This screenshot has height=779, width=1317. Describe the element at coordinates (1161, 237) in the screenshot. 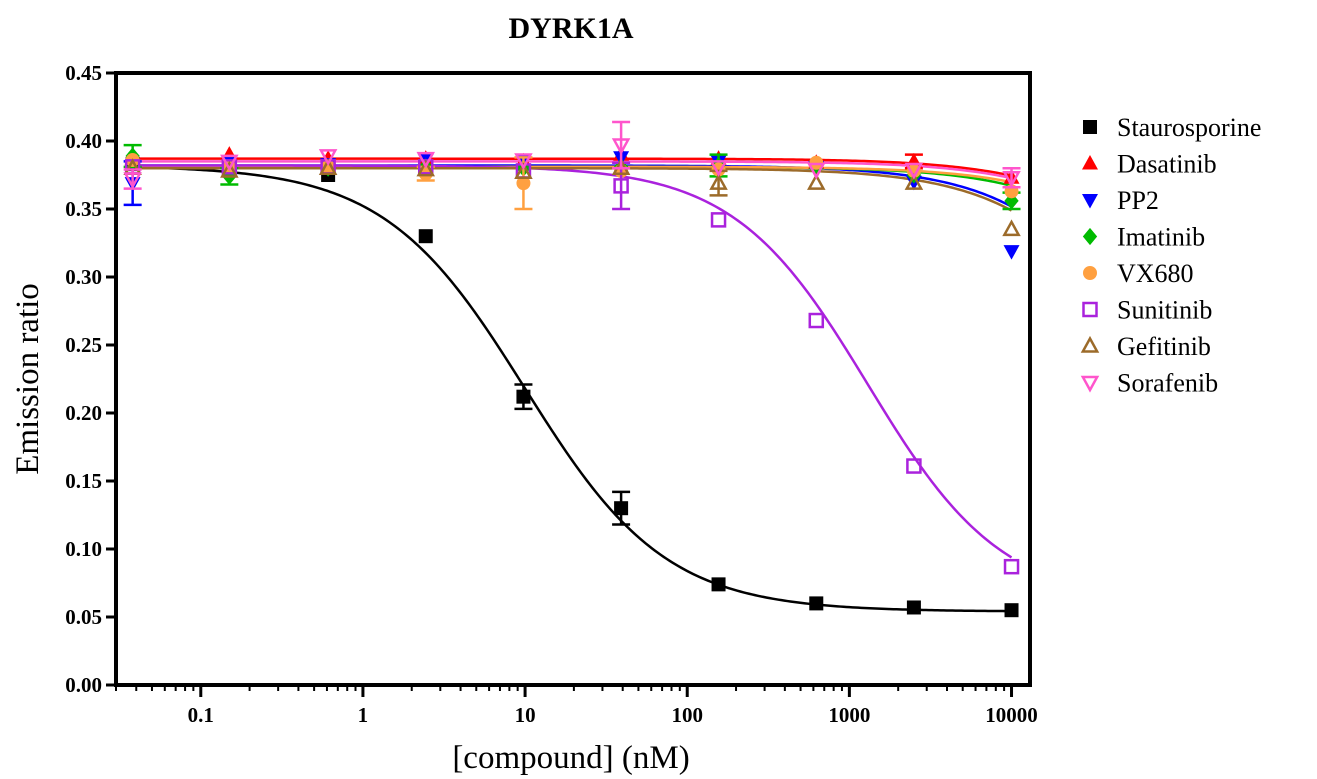

I see `legend-label: Imatinib` at that location.